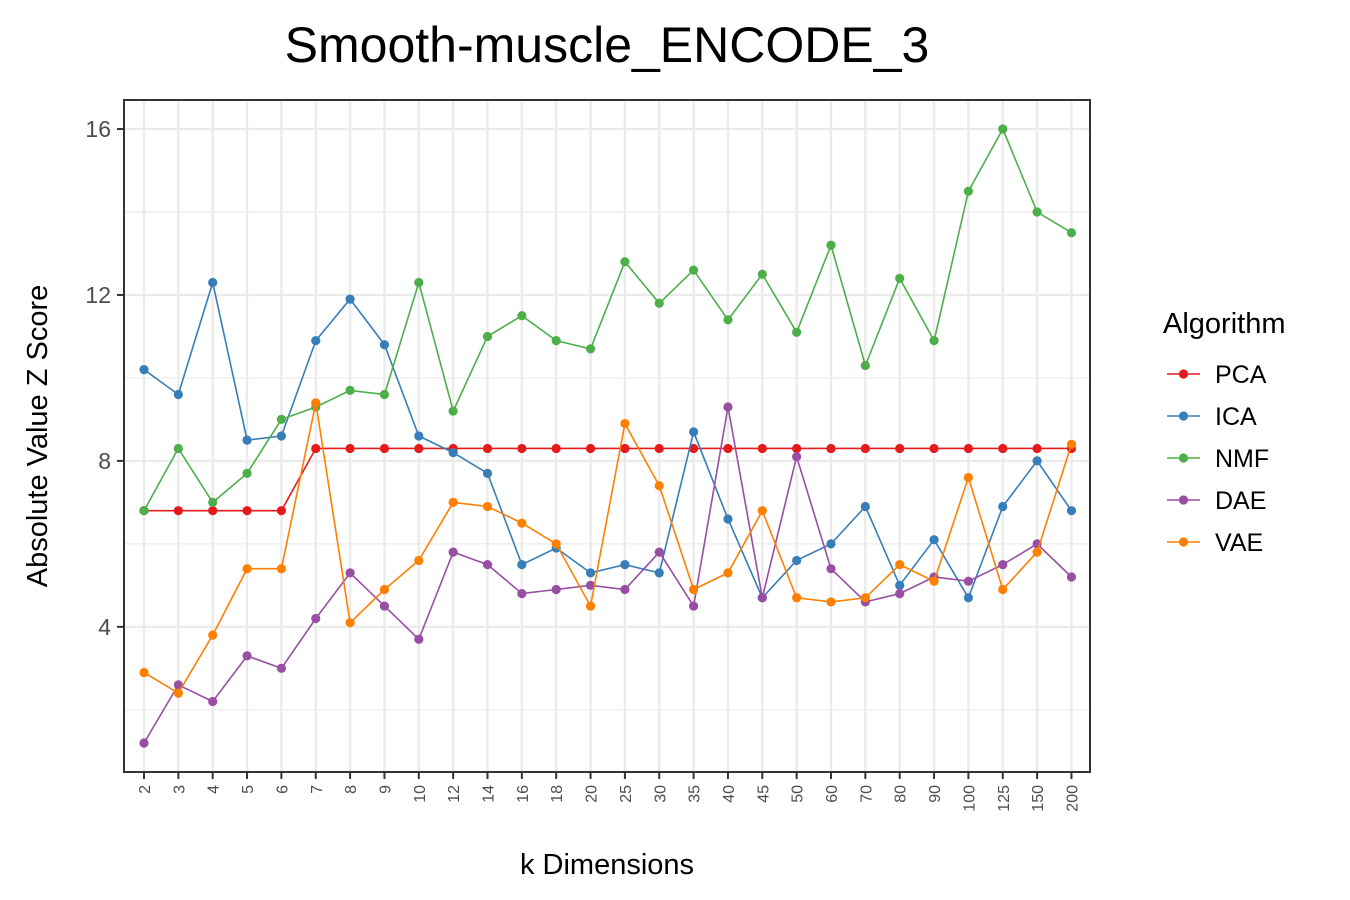  Describe the element at coordinates (145, 789) in the screenshot. I see `x-tick-label: 2` at that location.